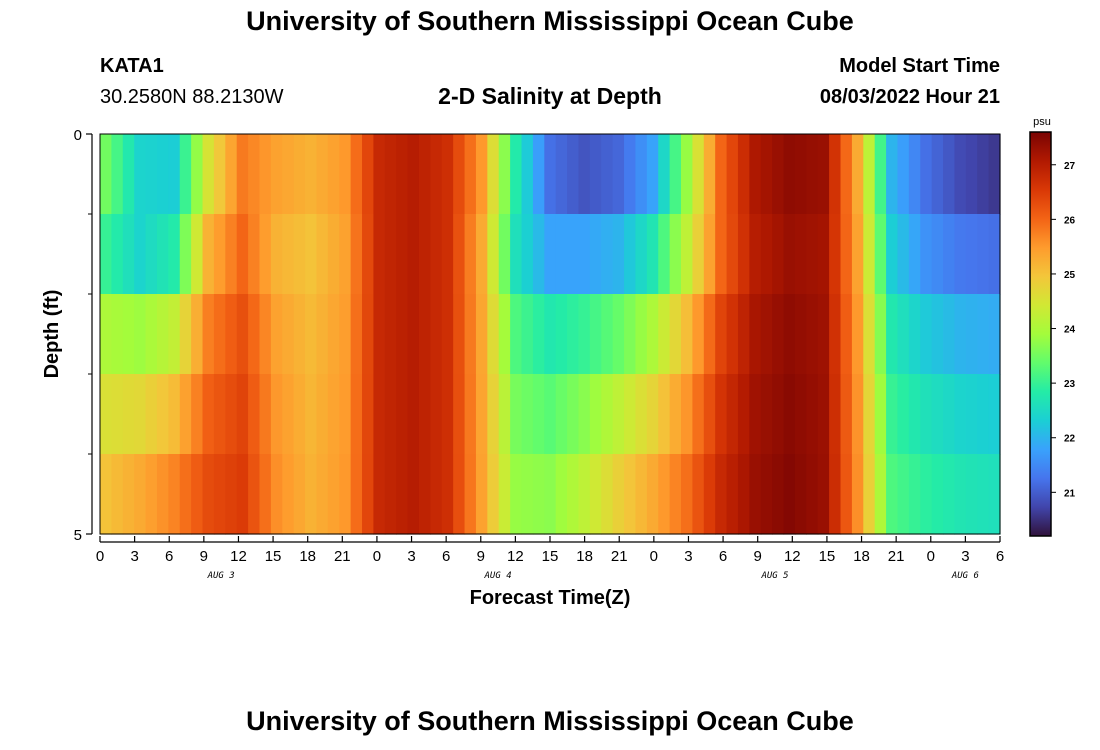  Describe the element at coordinates (52, 334) in the screenshot. I see `y-axis-title: Depth (ft)` at that location.